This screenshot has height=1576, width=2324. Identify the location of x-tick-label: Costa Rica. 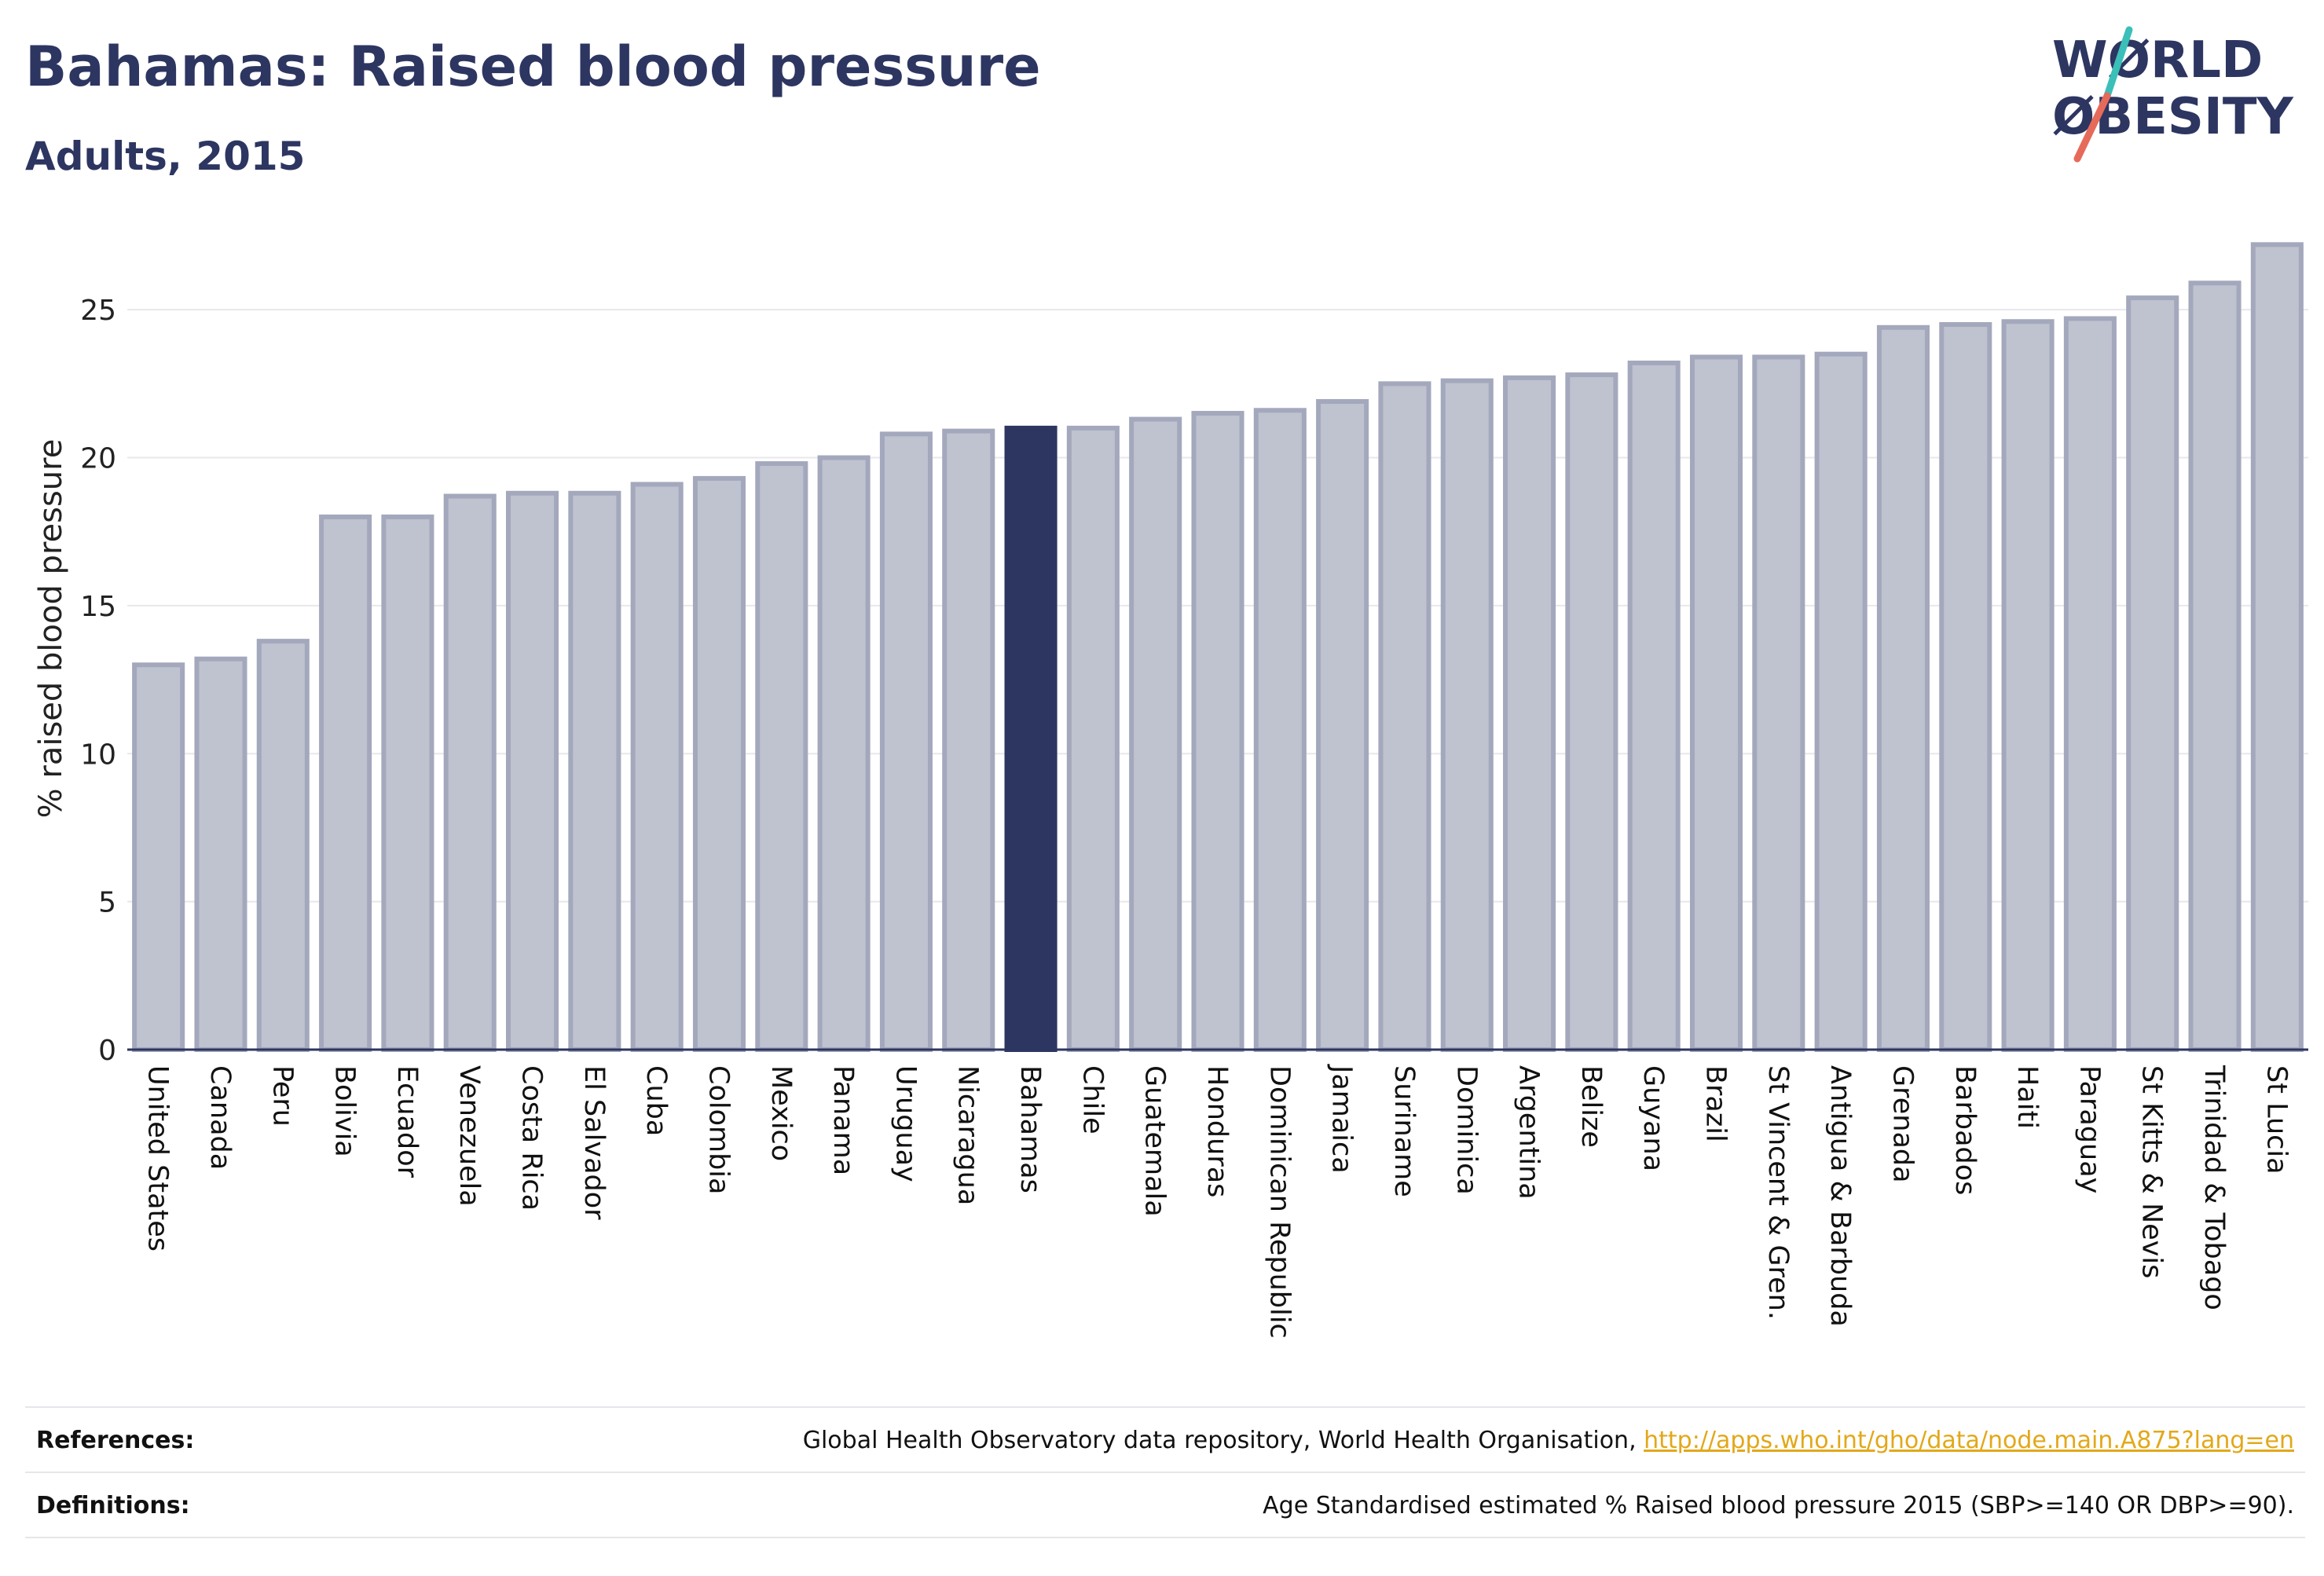
(532, 1138).